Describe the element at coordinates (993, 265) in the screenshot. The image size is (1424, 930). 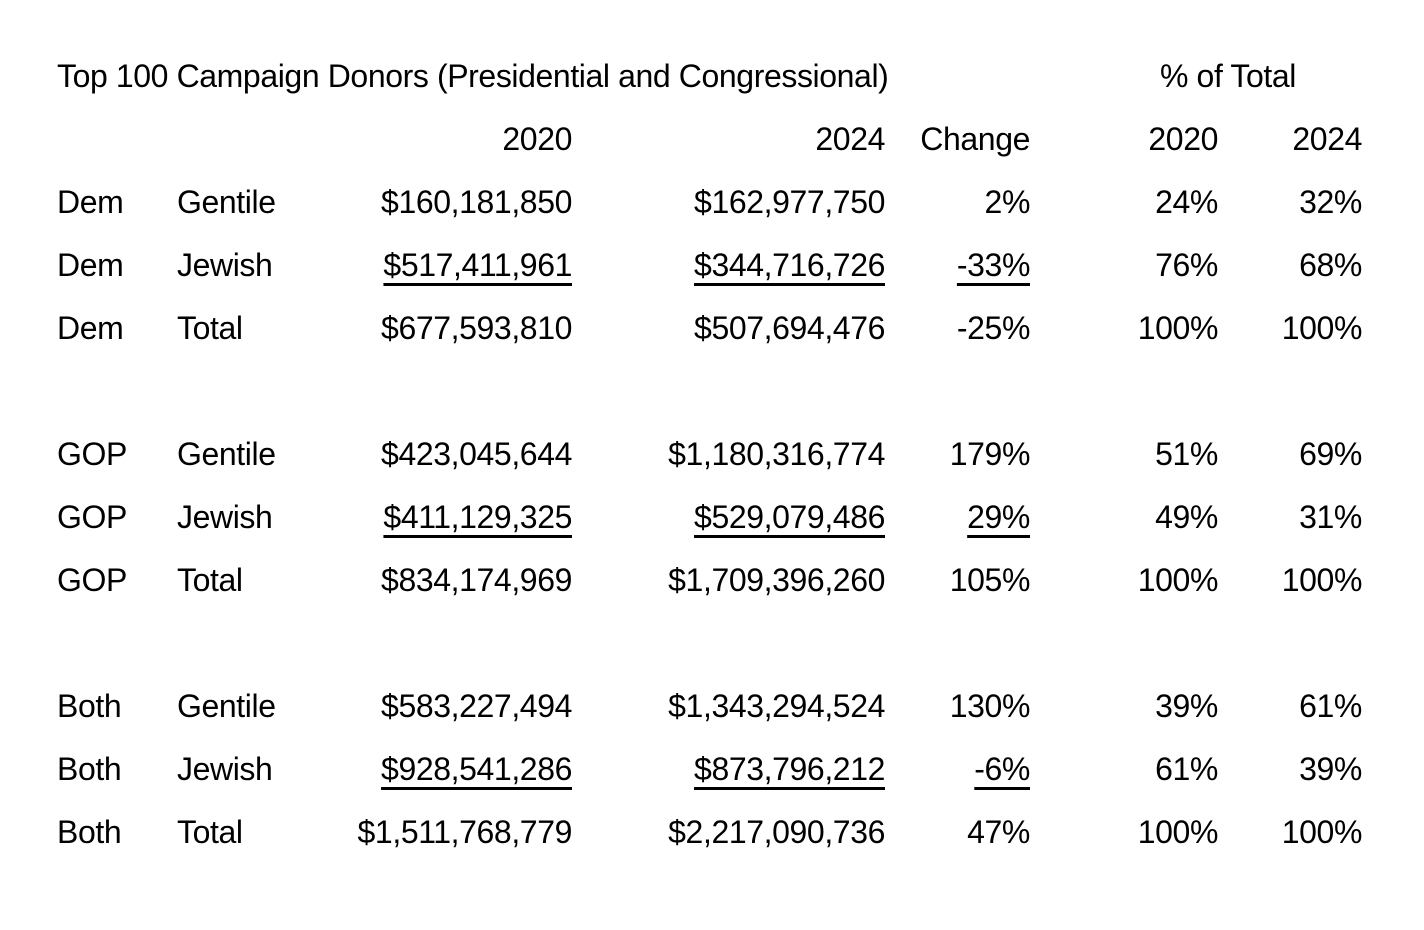
I see `cell-change: -33%` at that location.